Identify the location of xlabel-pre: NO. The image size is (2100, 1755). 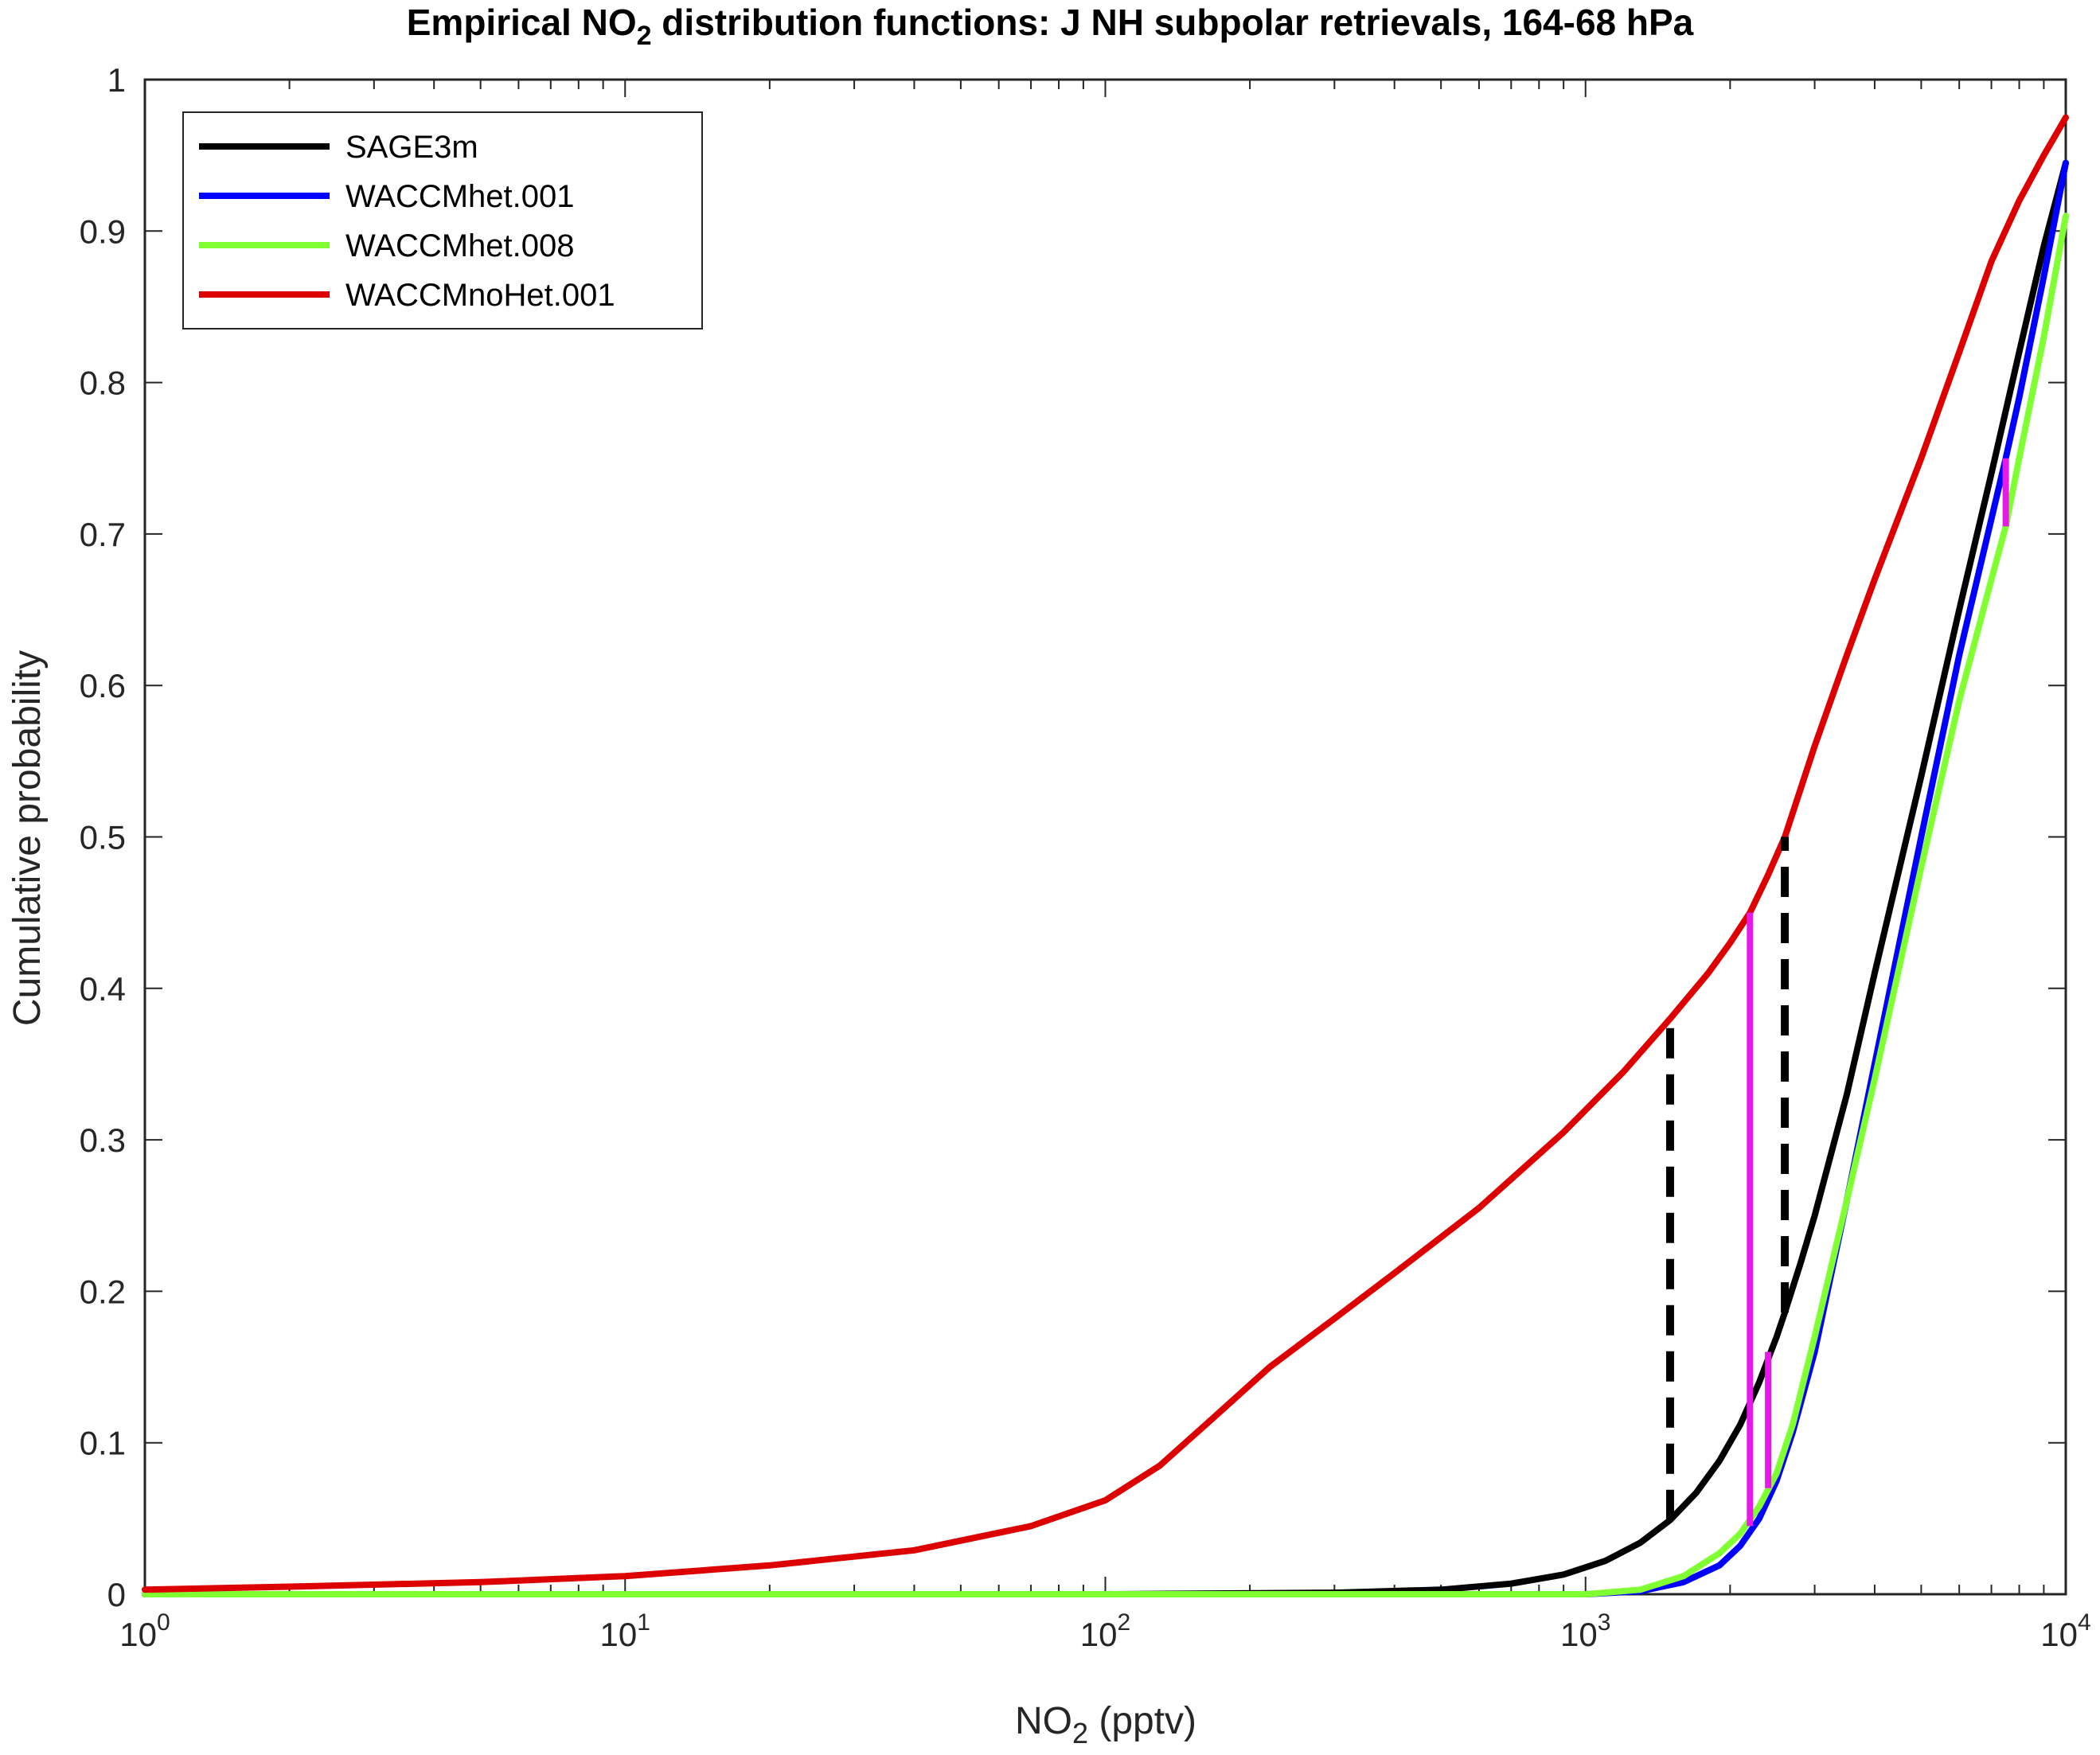
(1043, 1721).